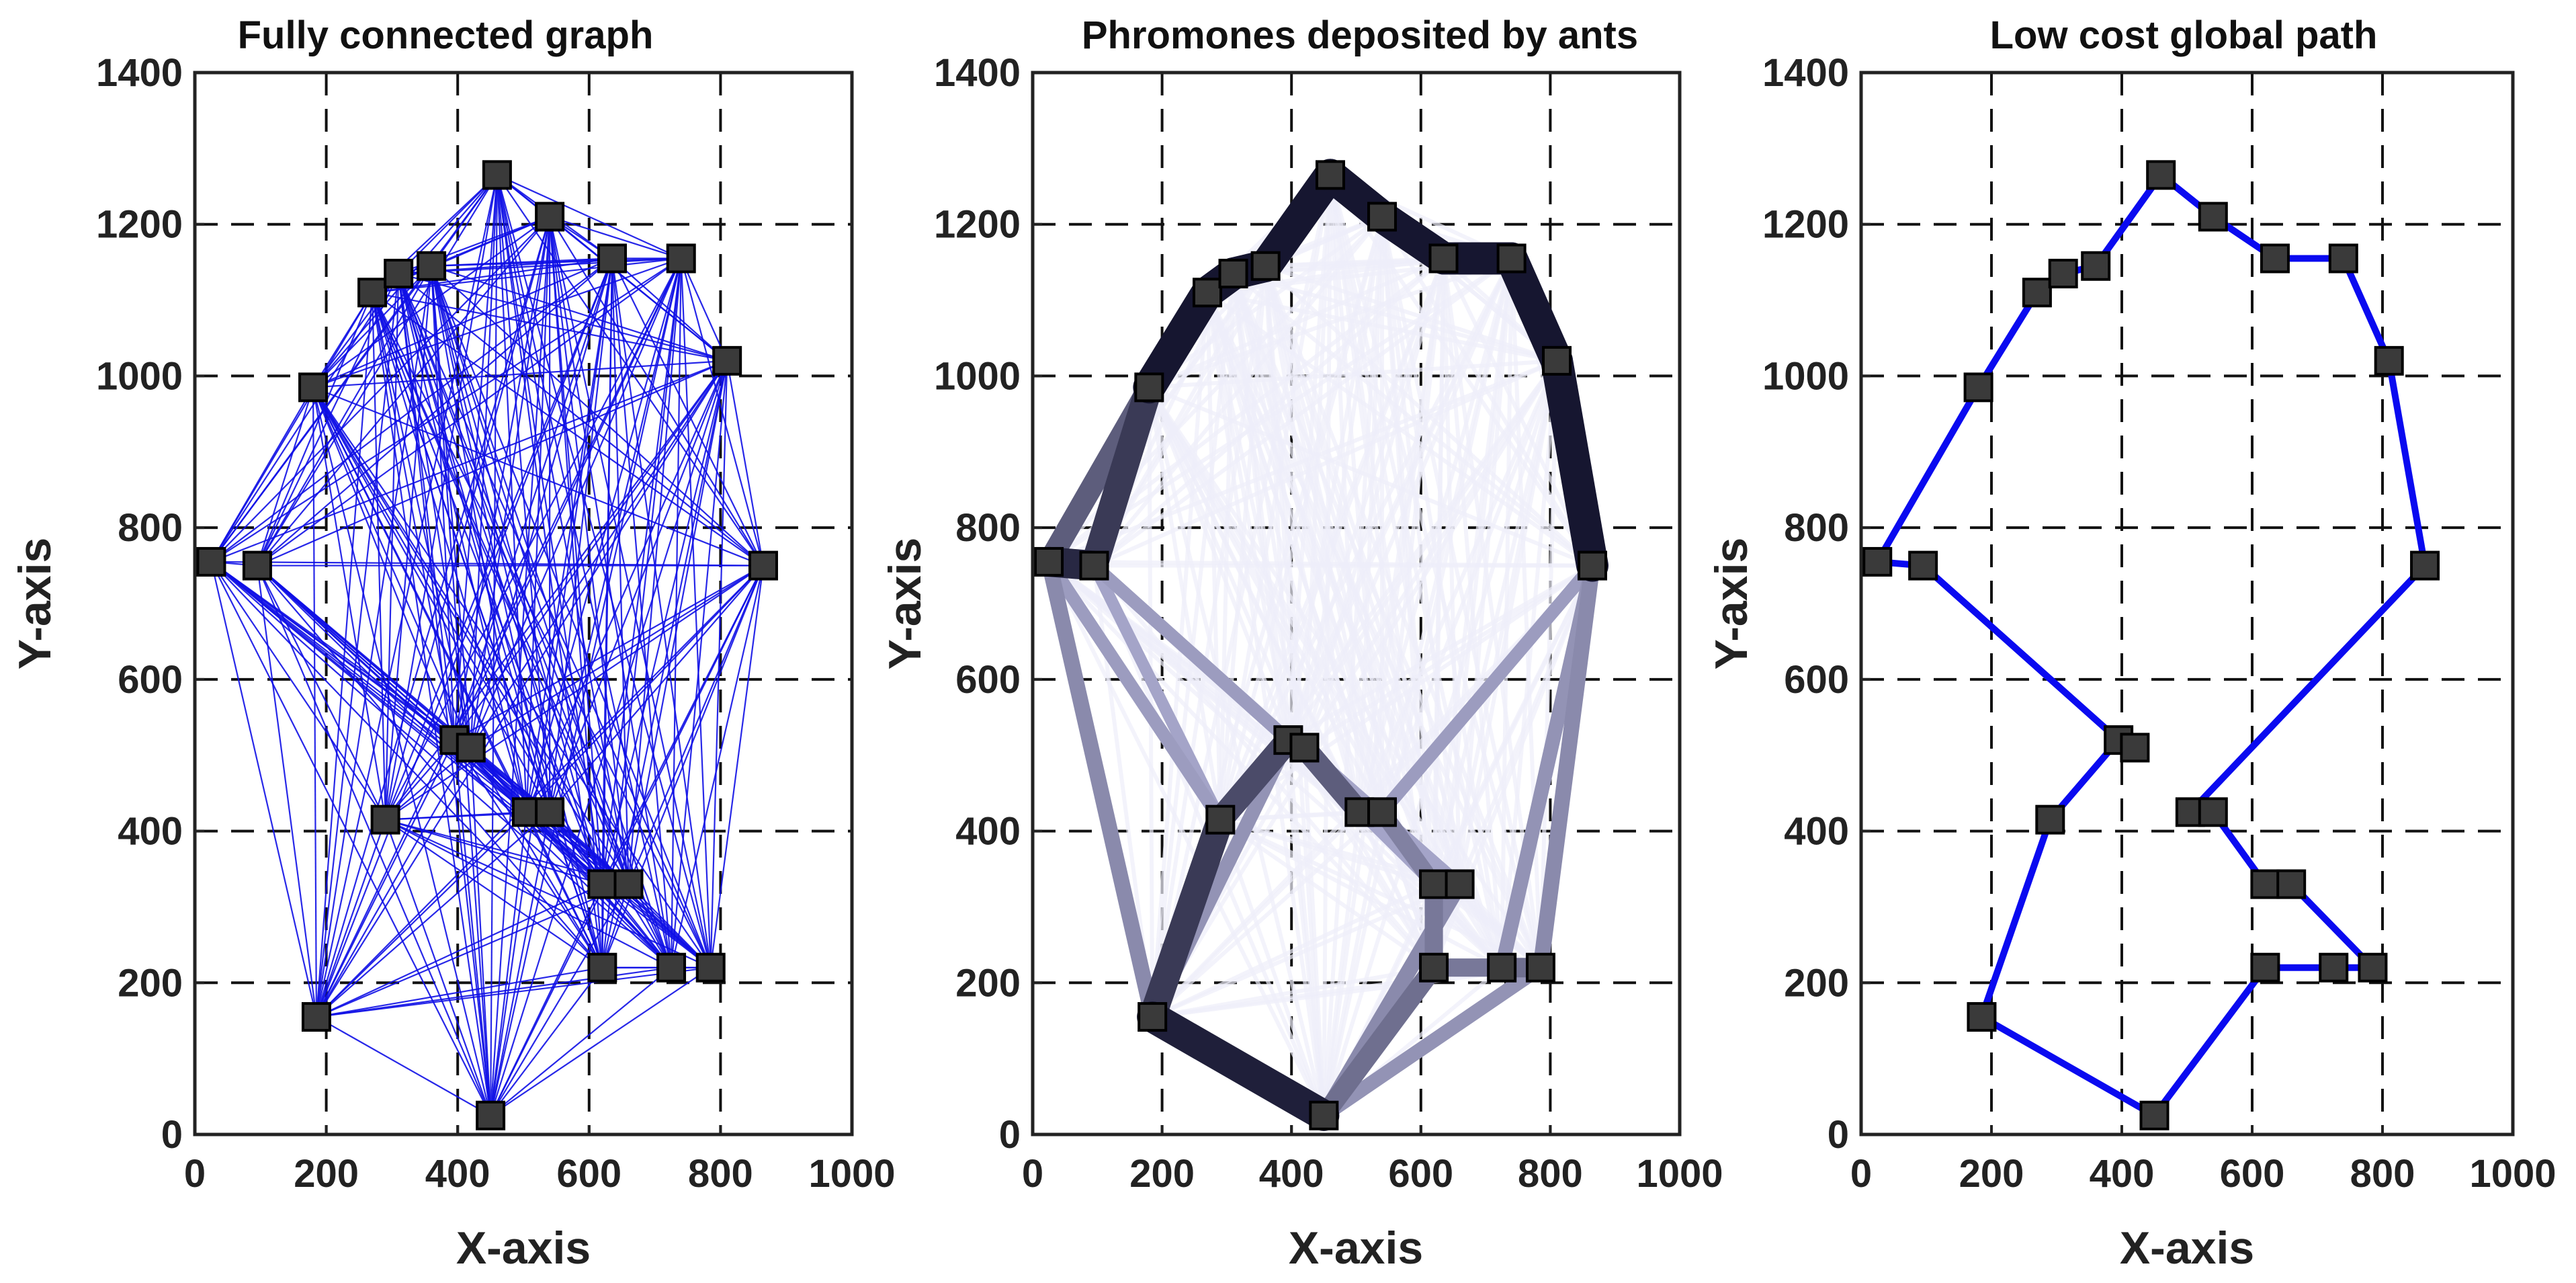 This screenshot has height=1283, width=2576. I want to click on panel3-title: Low cost global path, so click(2184, 35).